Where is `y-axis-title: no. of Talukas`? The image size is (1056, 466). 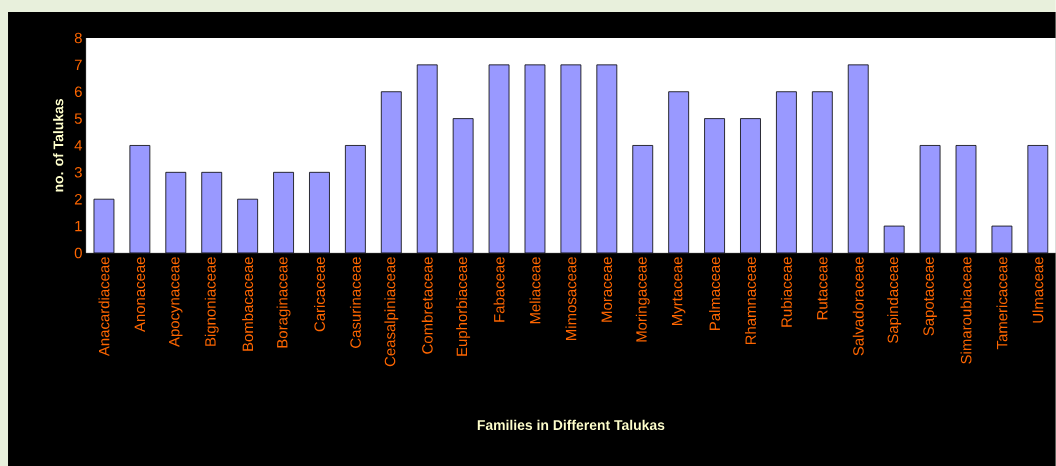 y-axis-title: no. of Talukas is located at coordinates (58, 145).